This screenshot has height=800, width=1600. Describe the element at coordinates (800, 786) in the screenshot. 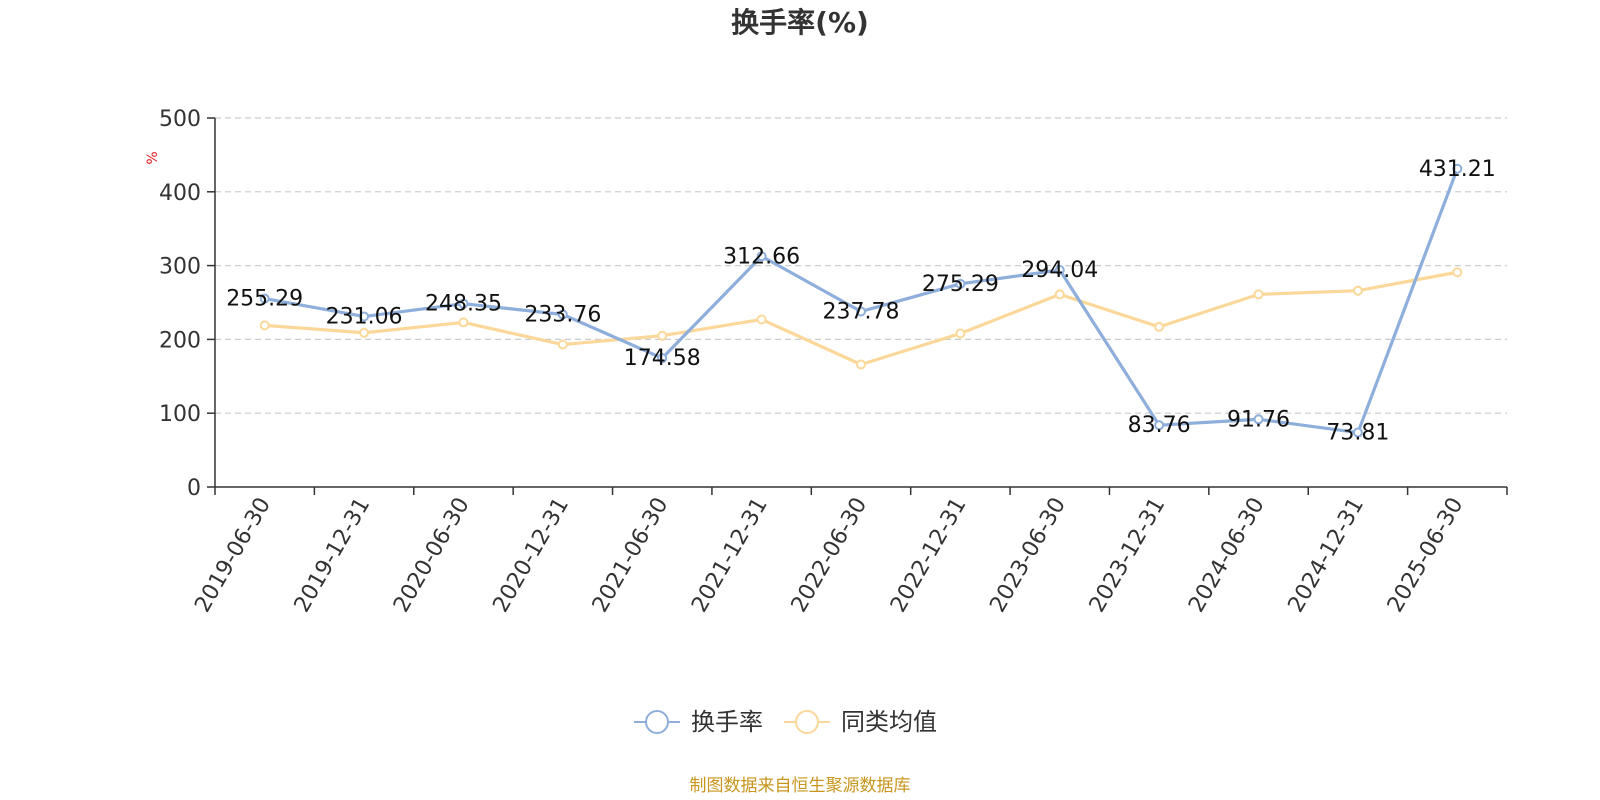

I see `source-note: 制图数据来自恒生聚源数据库` at that location.